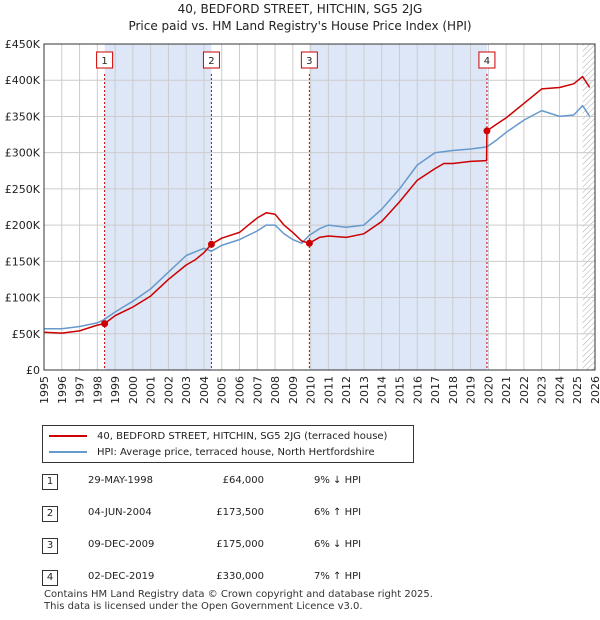  Describe the element at coordinates (68, 452) in the screenshot. I see `legend-line-hpi` at that location.